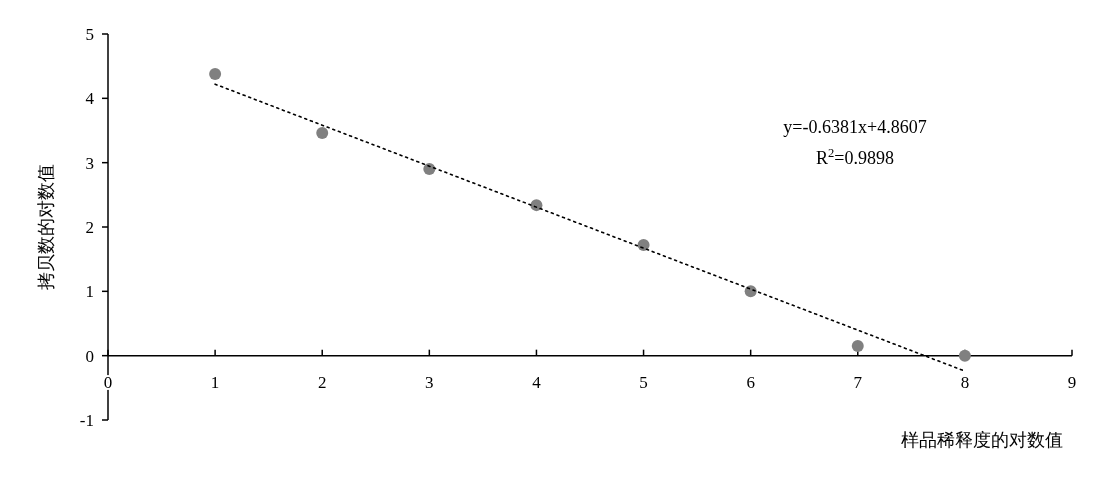 The height and width of the screenshot is (477, 1093). Describe the element at coordinates (855, 127) in the screenshot. I see `annotation: y=-0.6381x+4.8607` at that location.